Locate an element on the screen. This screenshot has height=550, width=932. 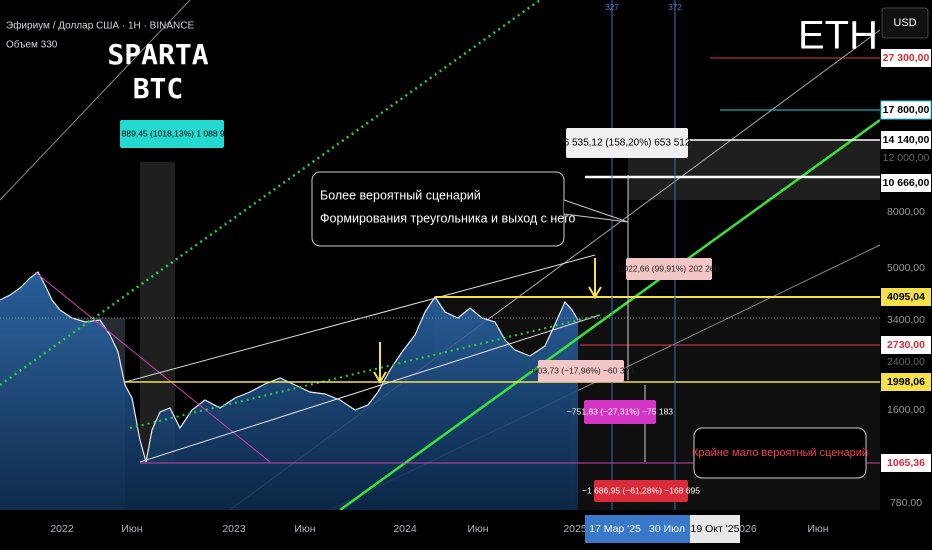
date-badge-text: 17 Мар '25 is located at coordinates (615, 529).